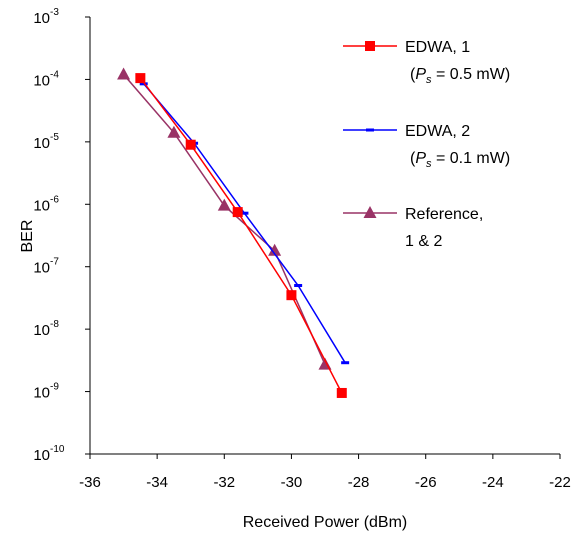  What do you see at coordinates (57, 449) in the screenshot?
I see `y-tick-exponent: -10` at bounding box center [57, 449].